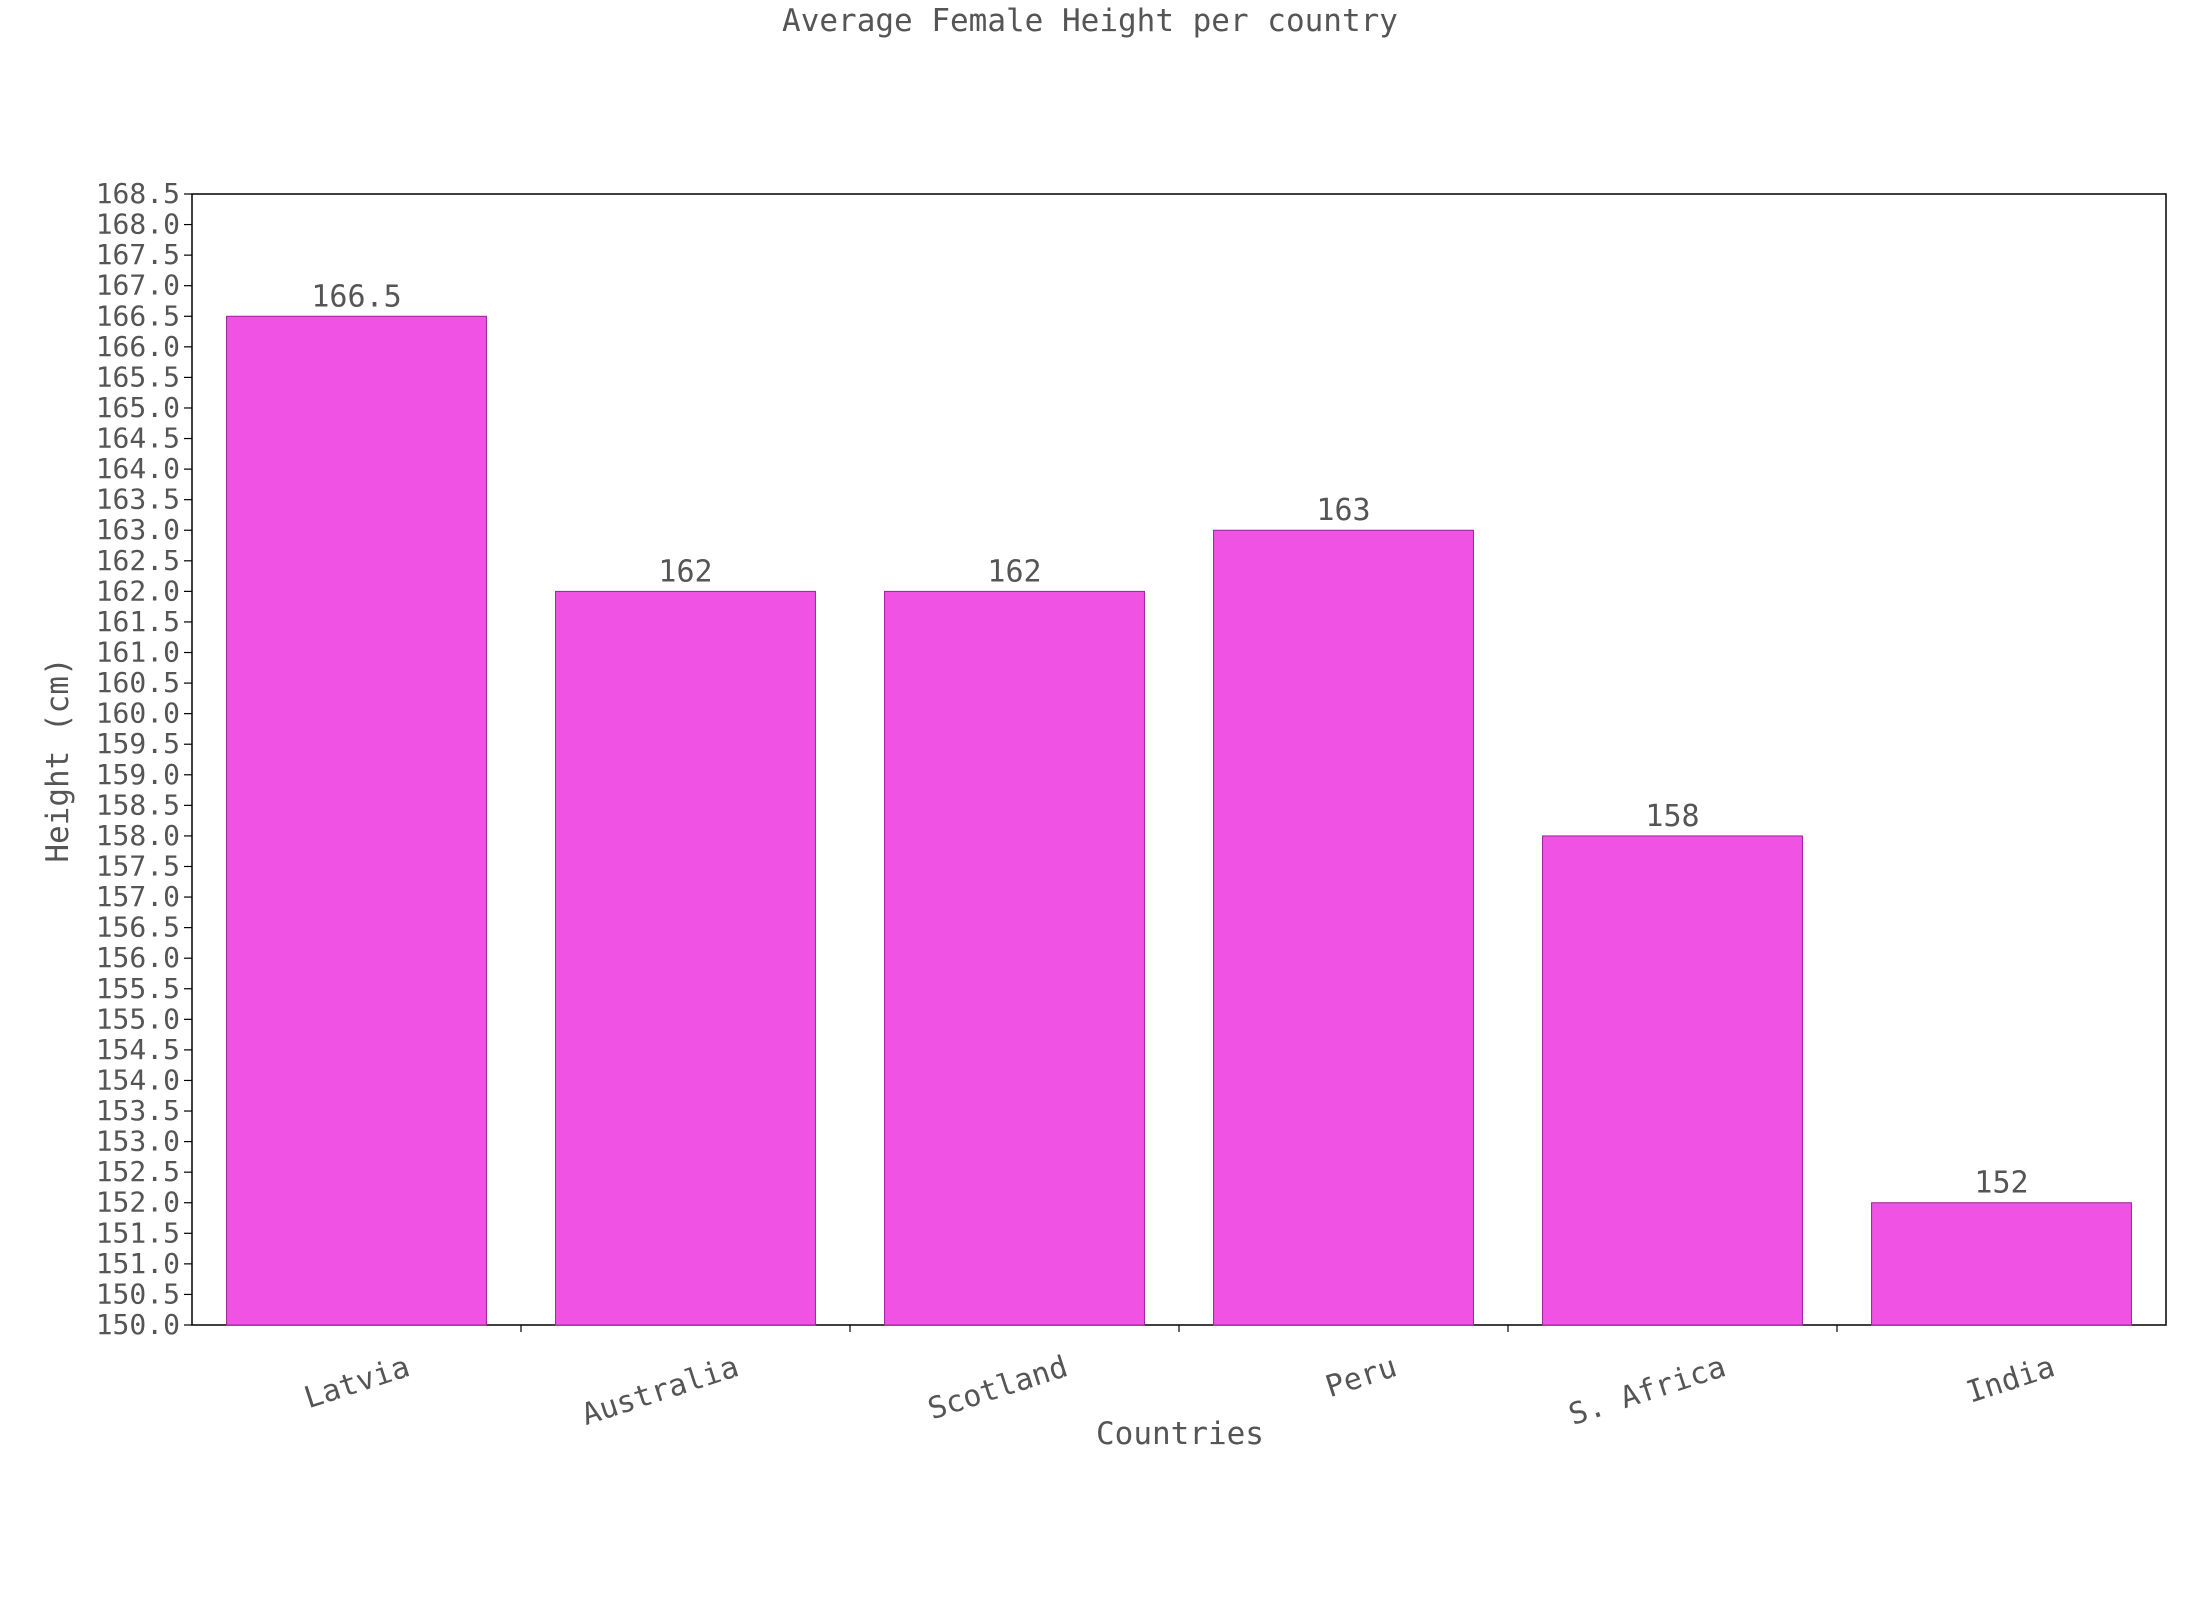 This screenshot has height=1614, width=2190. Describe the element at coordinates (1090, 21) in the screenshot. I see `chart-title: Average Female Height per country` at that location.